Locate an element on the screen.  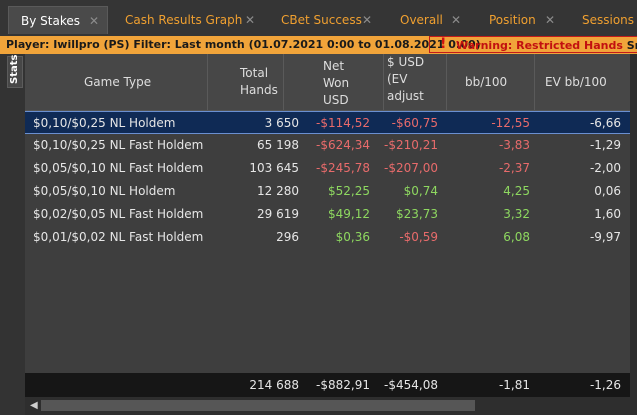
cell-ev-bb100: -9,97 is located at coordinates (605, 237).